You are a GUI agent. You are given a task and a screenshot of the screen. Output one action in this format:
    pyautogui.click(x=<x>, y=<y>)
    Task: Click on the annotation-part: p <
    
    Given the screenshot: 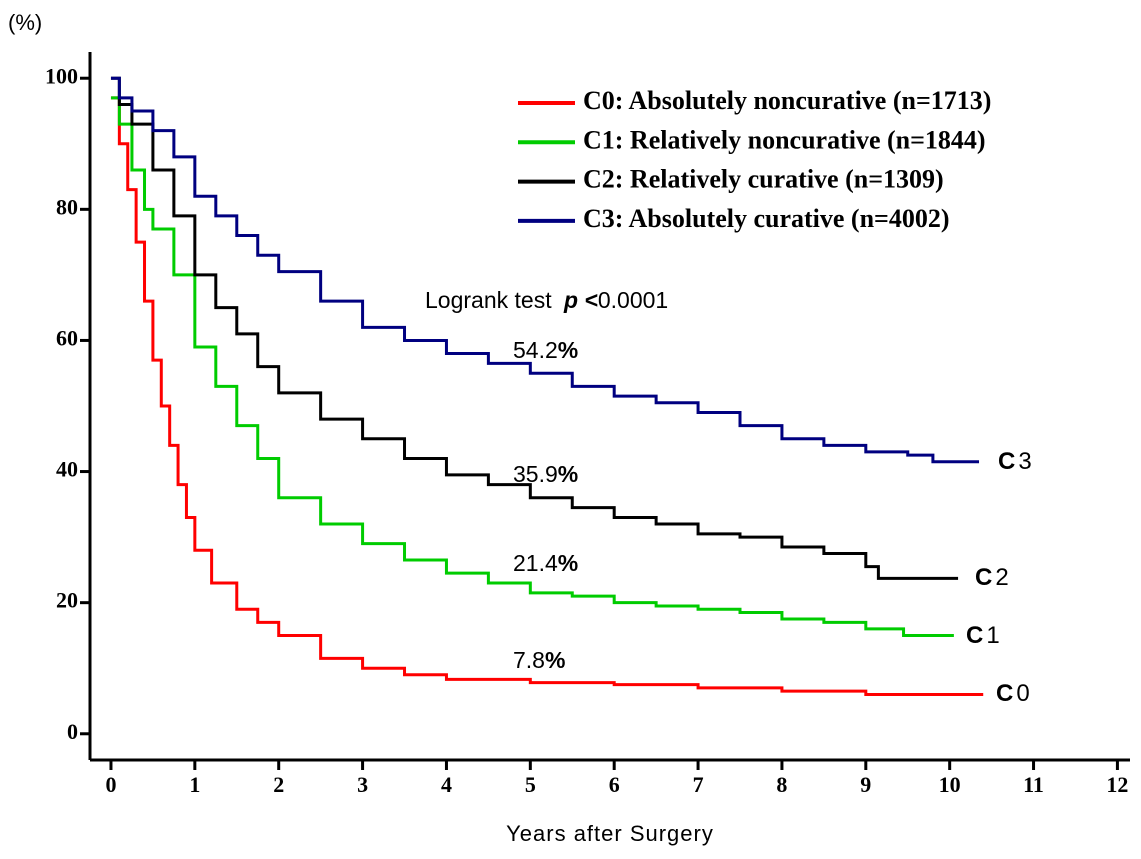 What is the action you would take?
    pyautogui.click(x=580, y=300)
    